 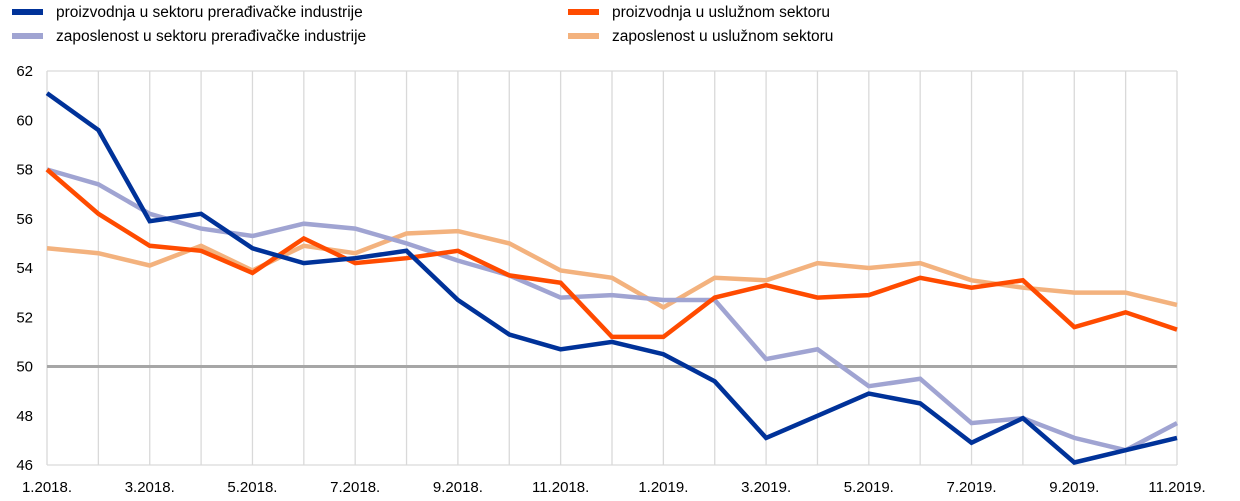 I want to click on x-tick-label: 7.2018., so click(x=355, y=487).